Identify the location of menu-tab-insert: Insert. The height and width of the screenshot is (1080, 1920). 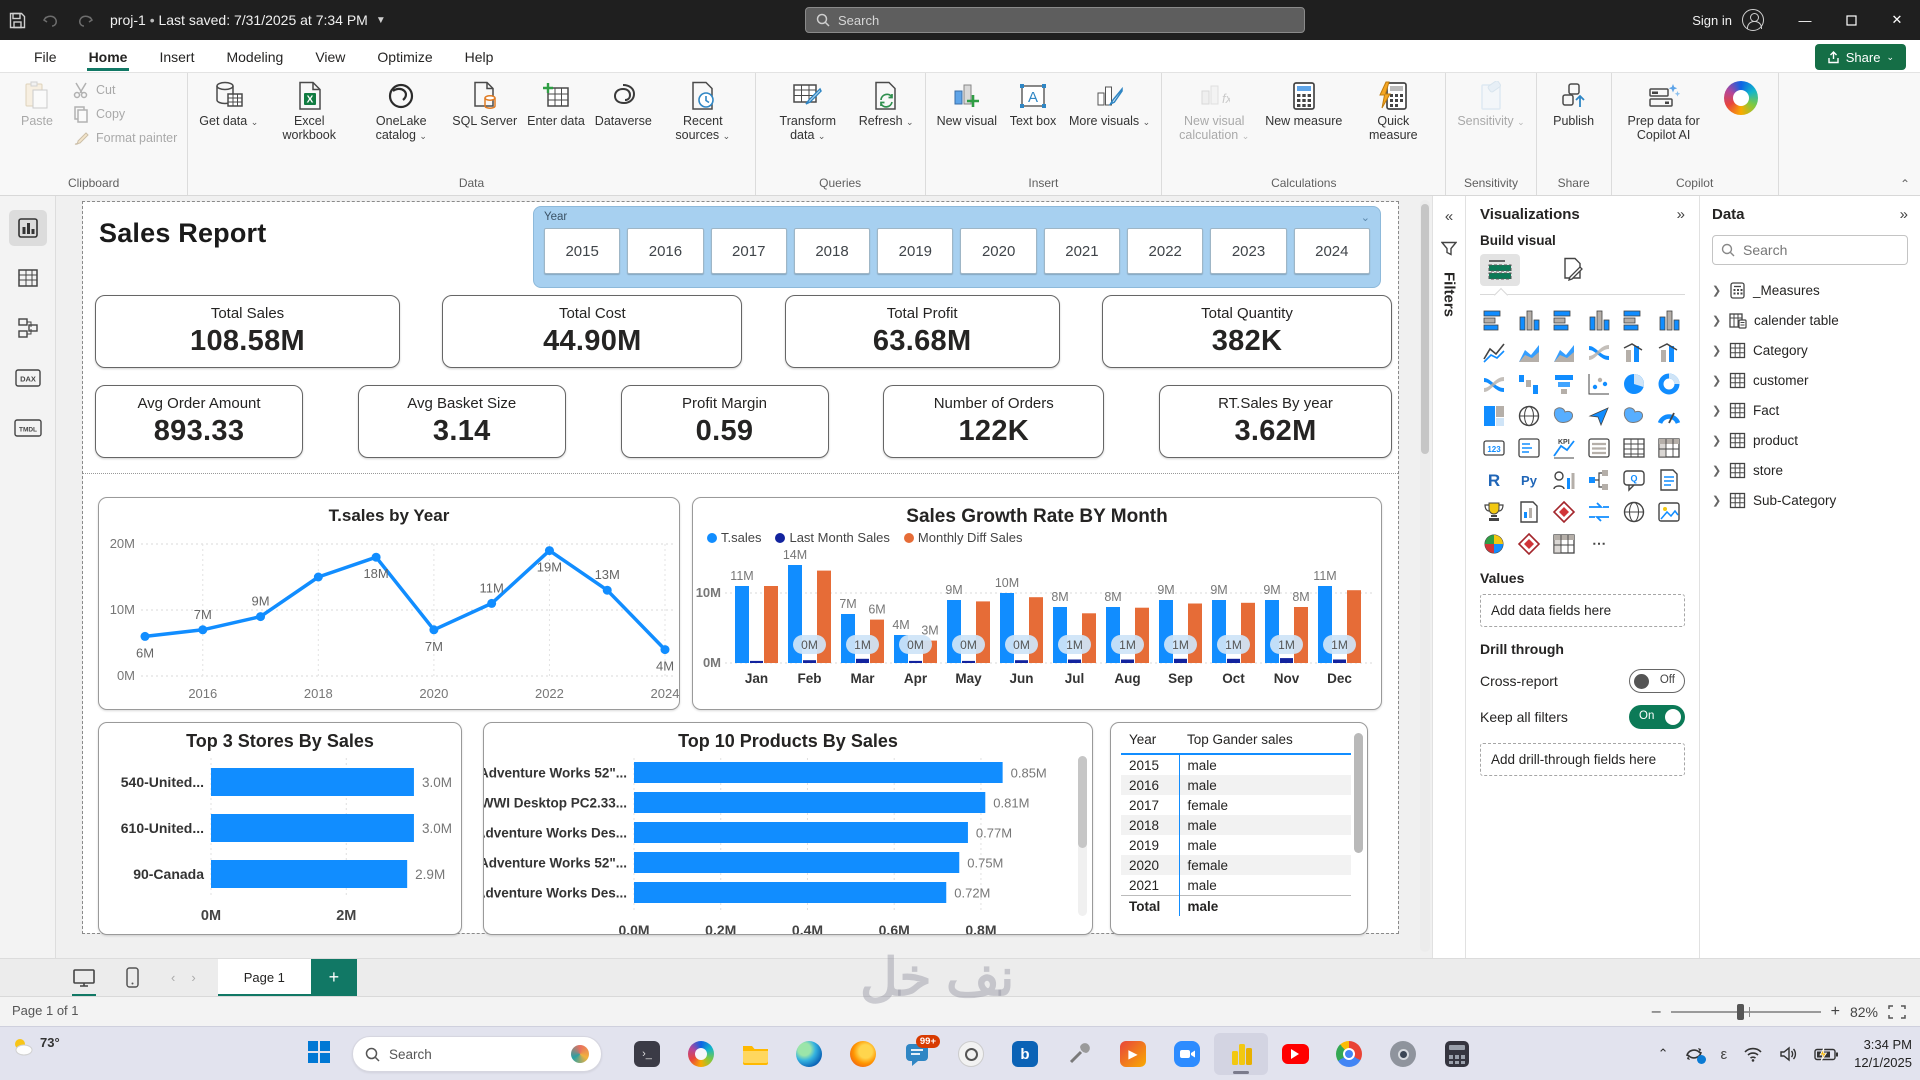
(177, 56).